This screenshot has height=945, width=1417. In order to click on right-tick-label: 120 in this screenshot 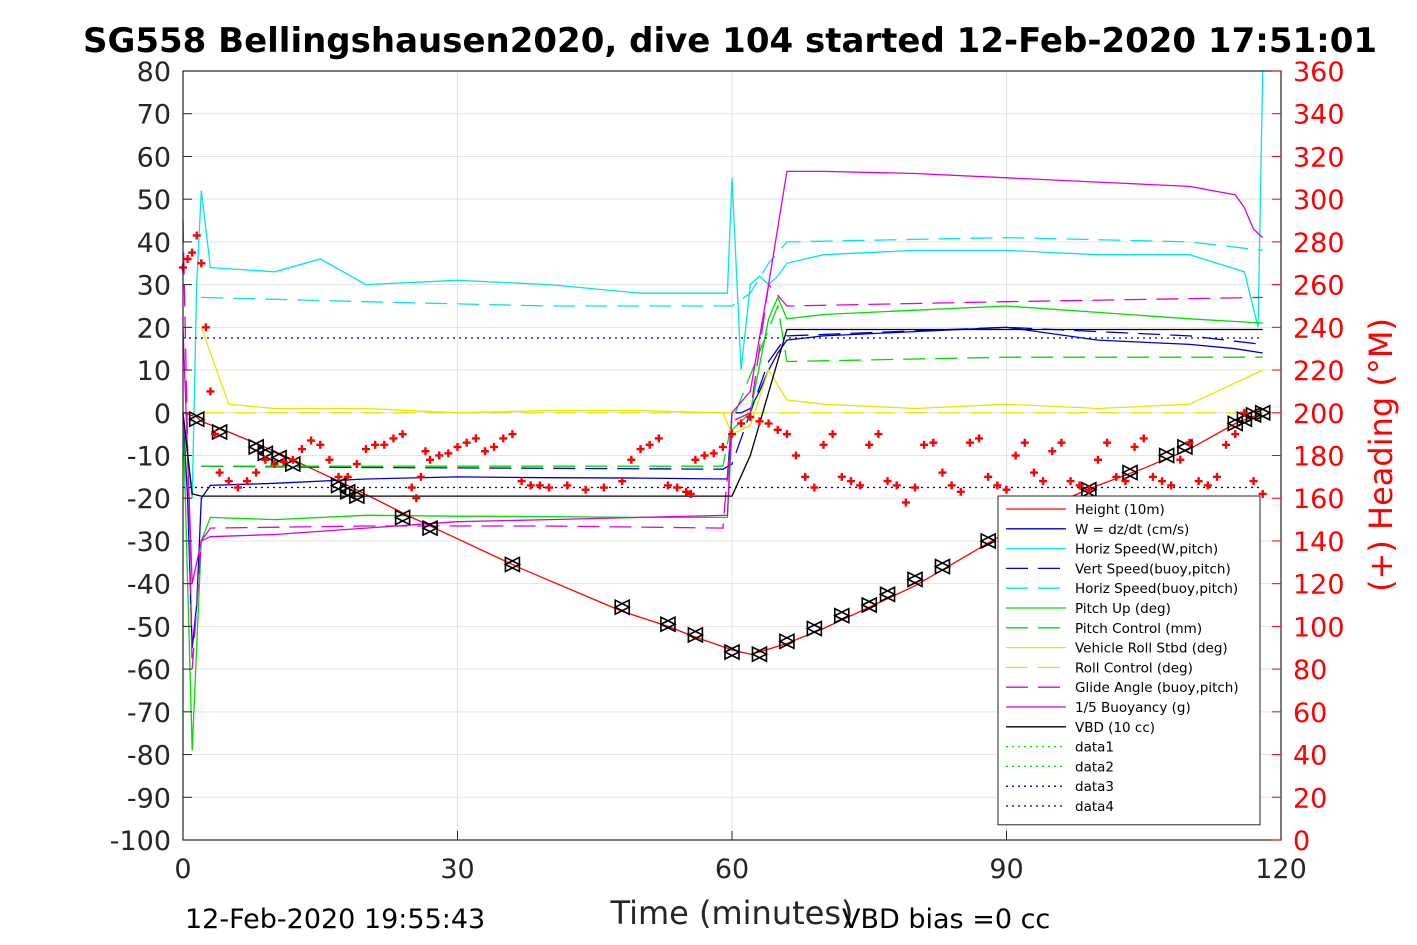, I will do `click(1319, 585)`.